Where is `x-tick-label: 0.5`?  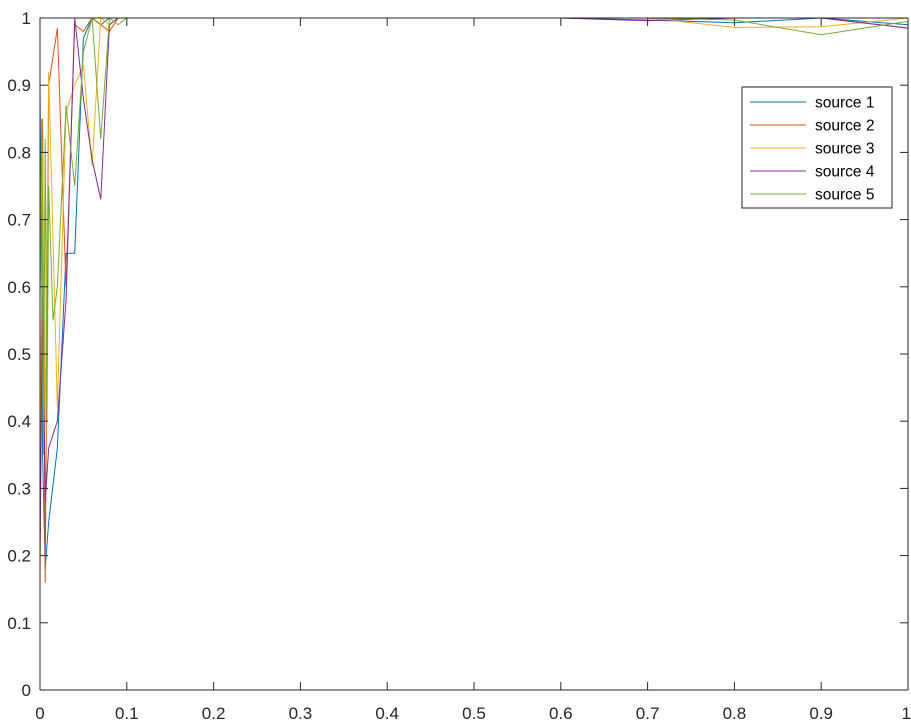 x-tick-label: 0.5 is located at coordinates (474, 713).